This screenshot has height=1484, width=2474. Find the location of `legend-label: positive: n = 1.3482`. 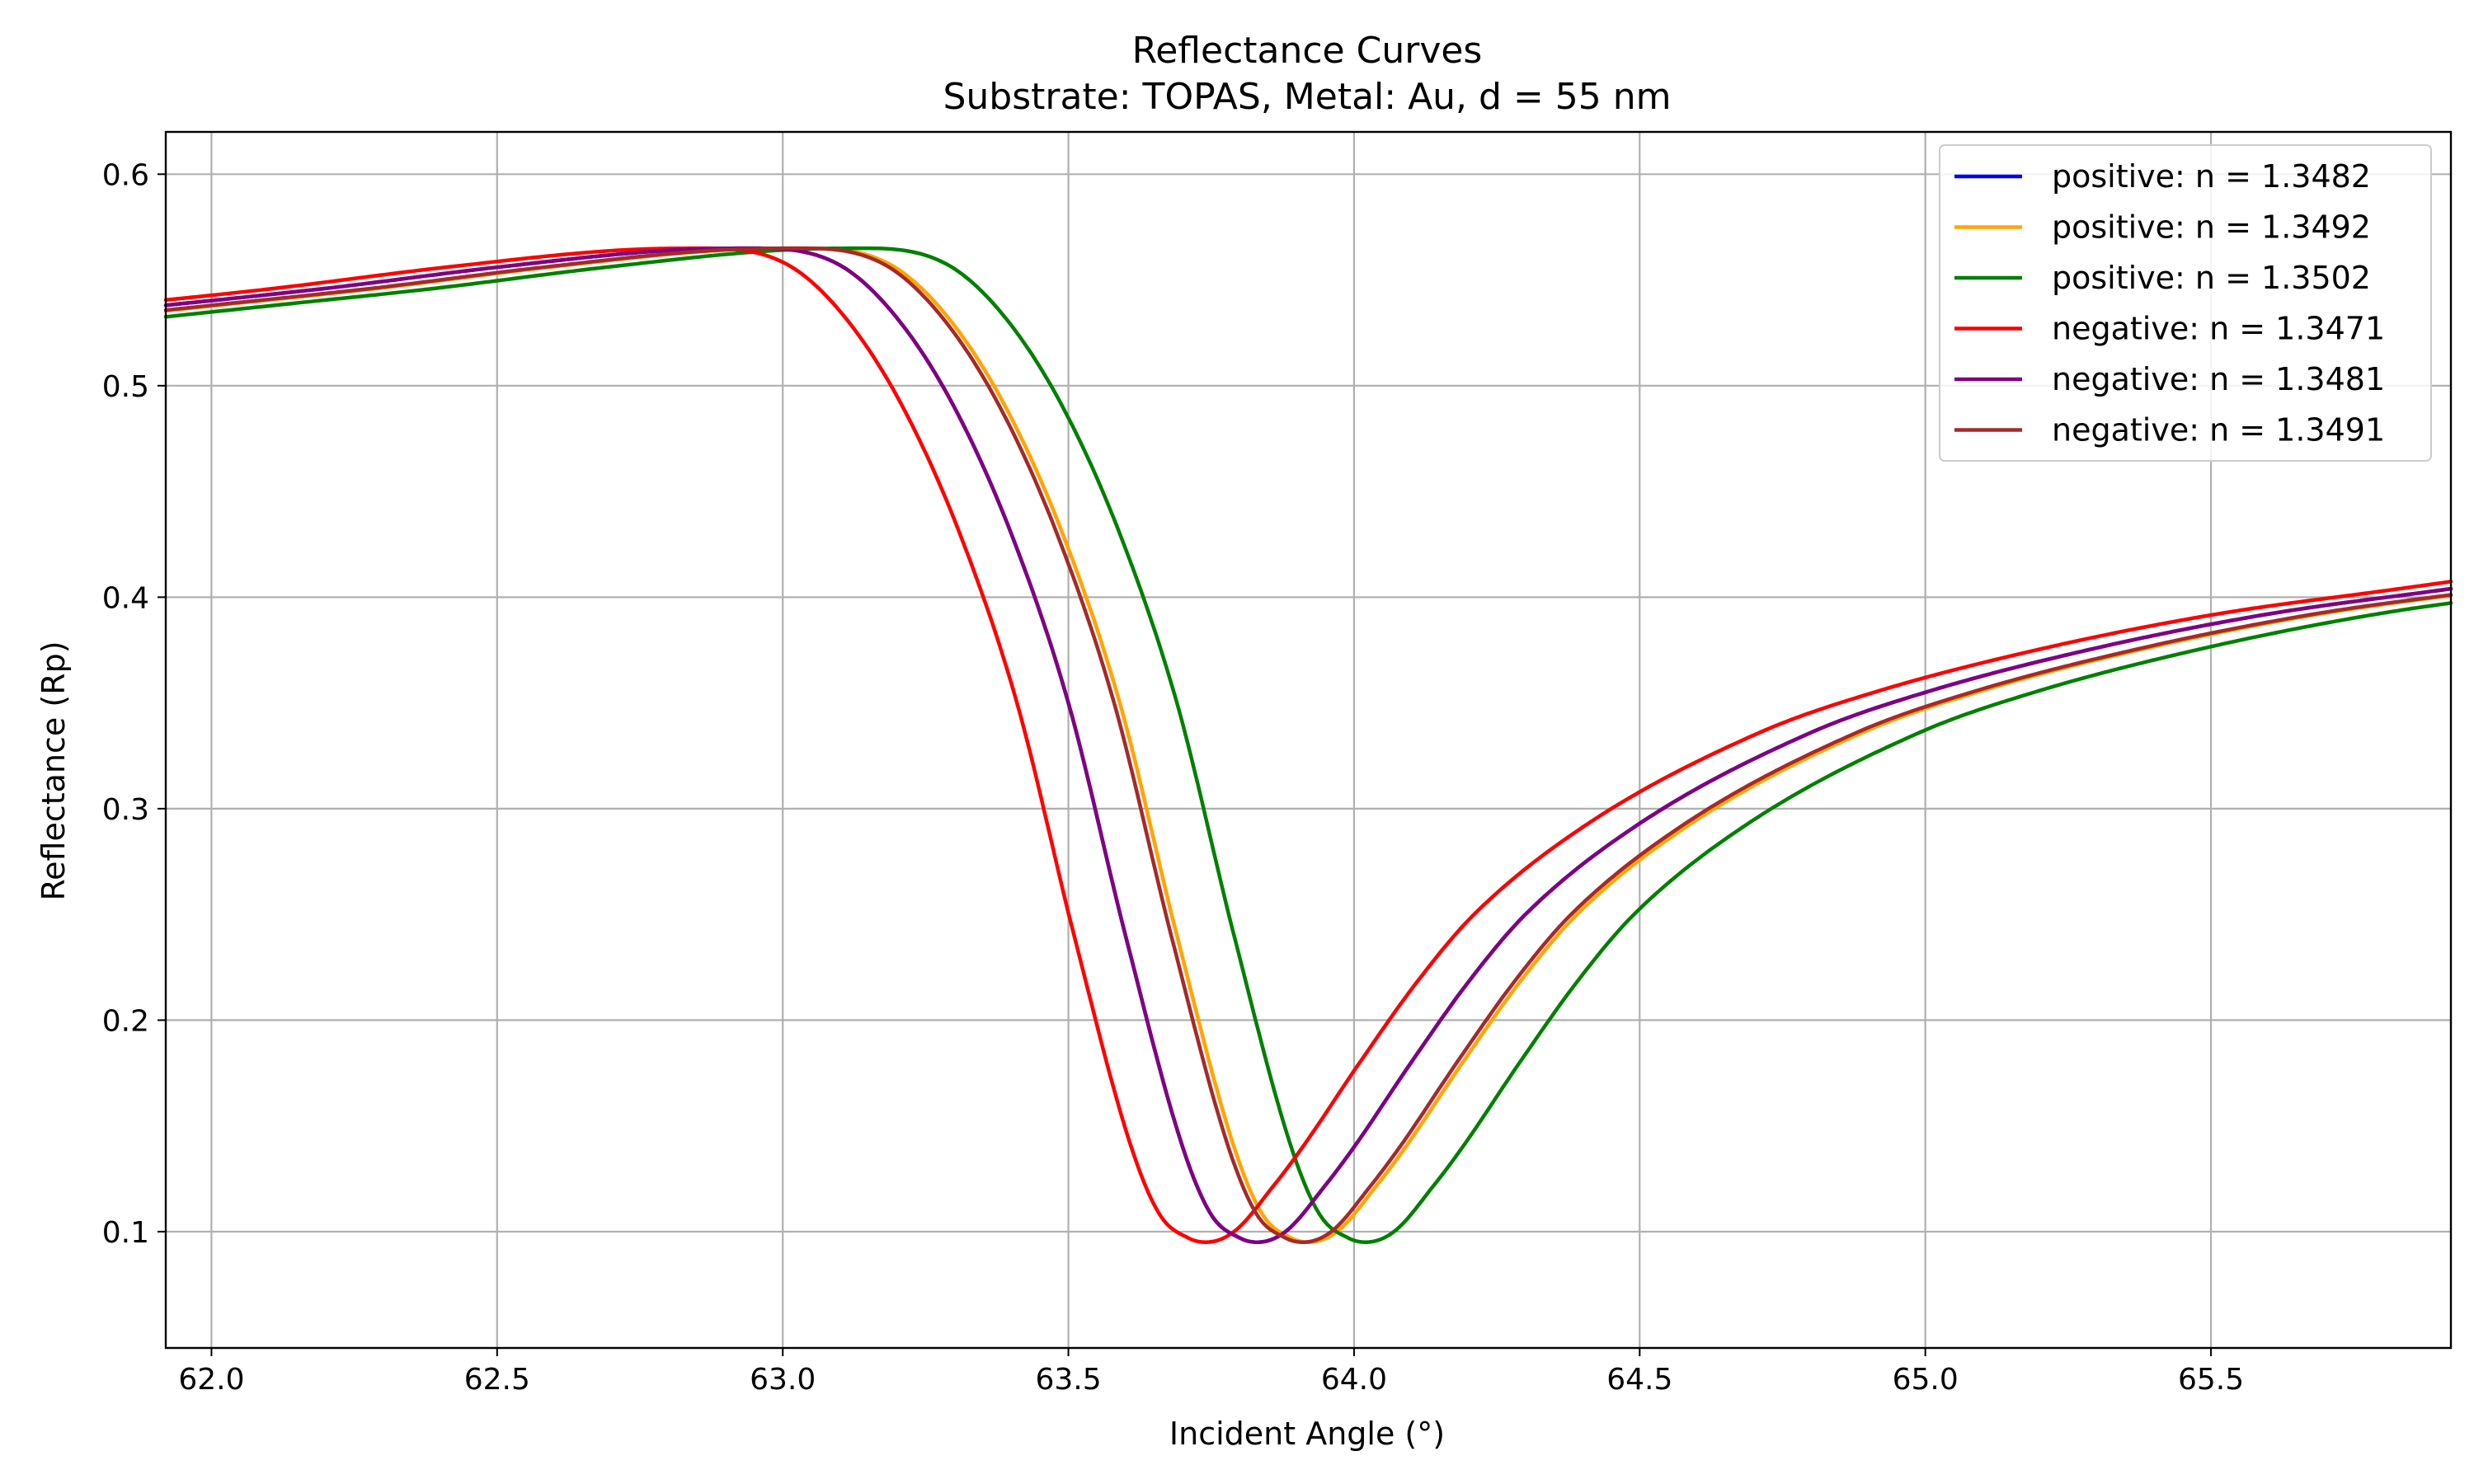

legend-label: positive: n = 1.3482 is located at coordinates (2211, 176).